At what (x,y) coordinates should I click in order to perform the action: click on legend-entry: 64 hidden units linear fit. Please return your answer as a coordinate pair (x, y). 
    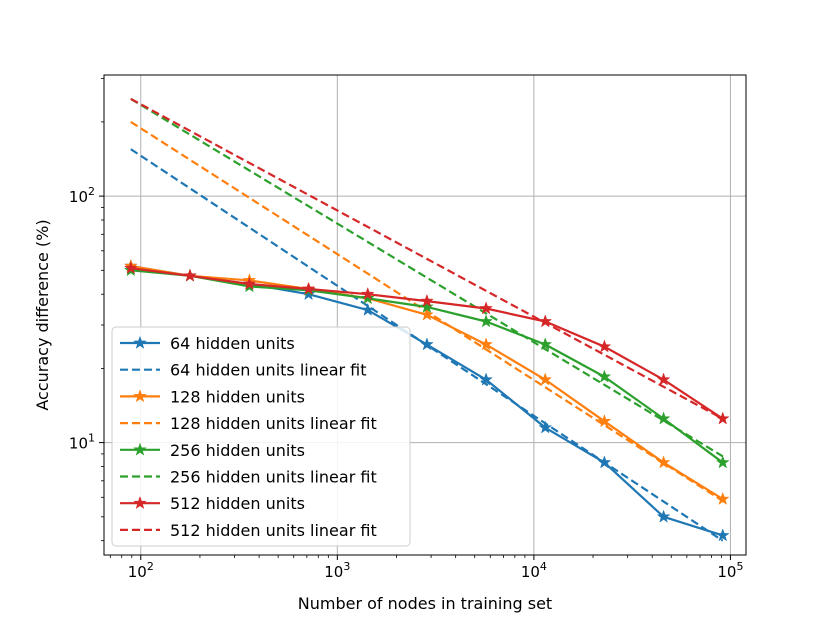
    Looking at the image, I should click on (243, 370).